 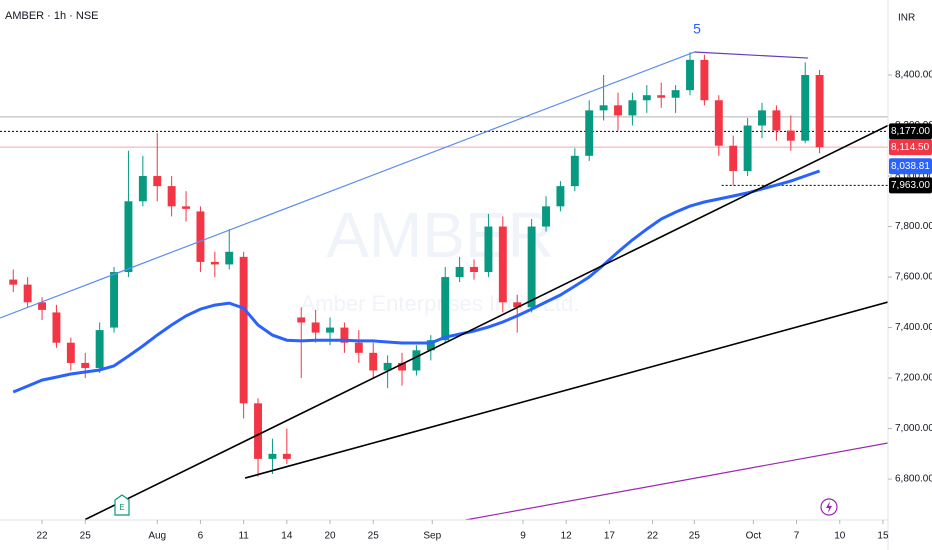 What do you see at coordinates (610, 536) in the screenshot?
I see `x-tick-label: 17` at bounding box center [610, 536].